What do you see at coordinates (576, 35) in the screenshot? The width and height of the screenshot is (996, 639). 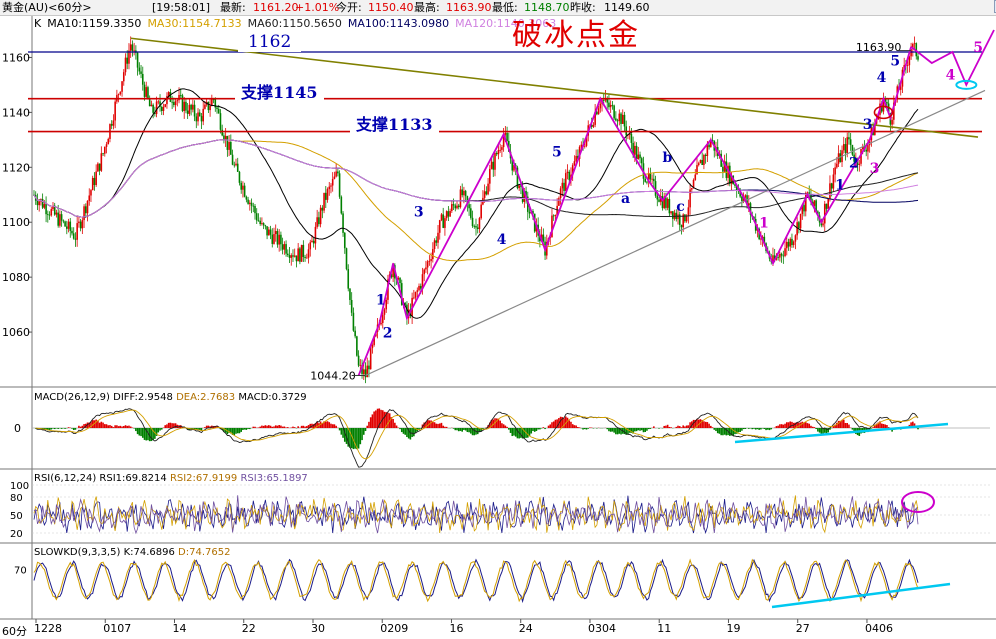 I see `chart-title: 破冰点金` at bounding box center [576, 35].